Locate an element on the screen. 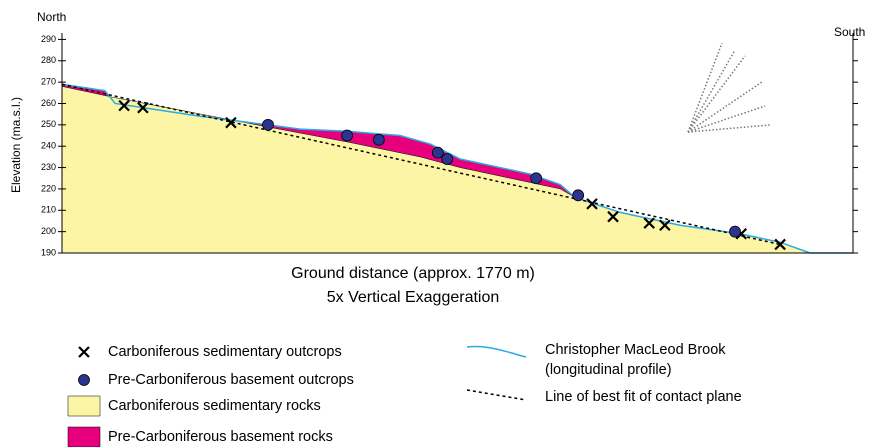  south-label: South is located at coordinates (849, 32).